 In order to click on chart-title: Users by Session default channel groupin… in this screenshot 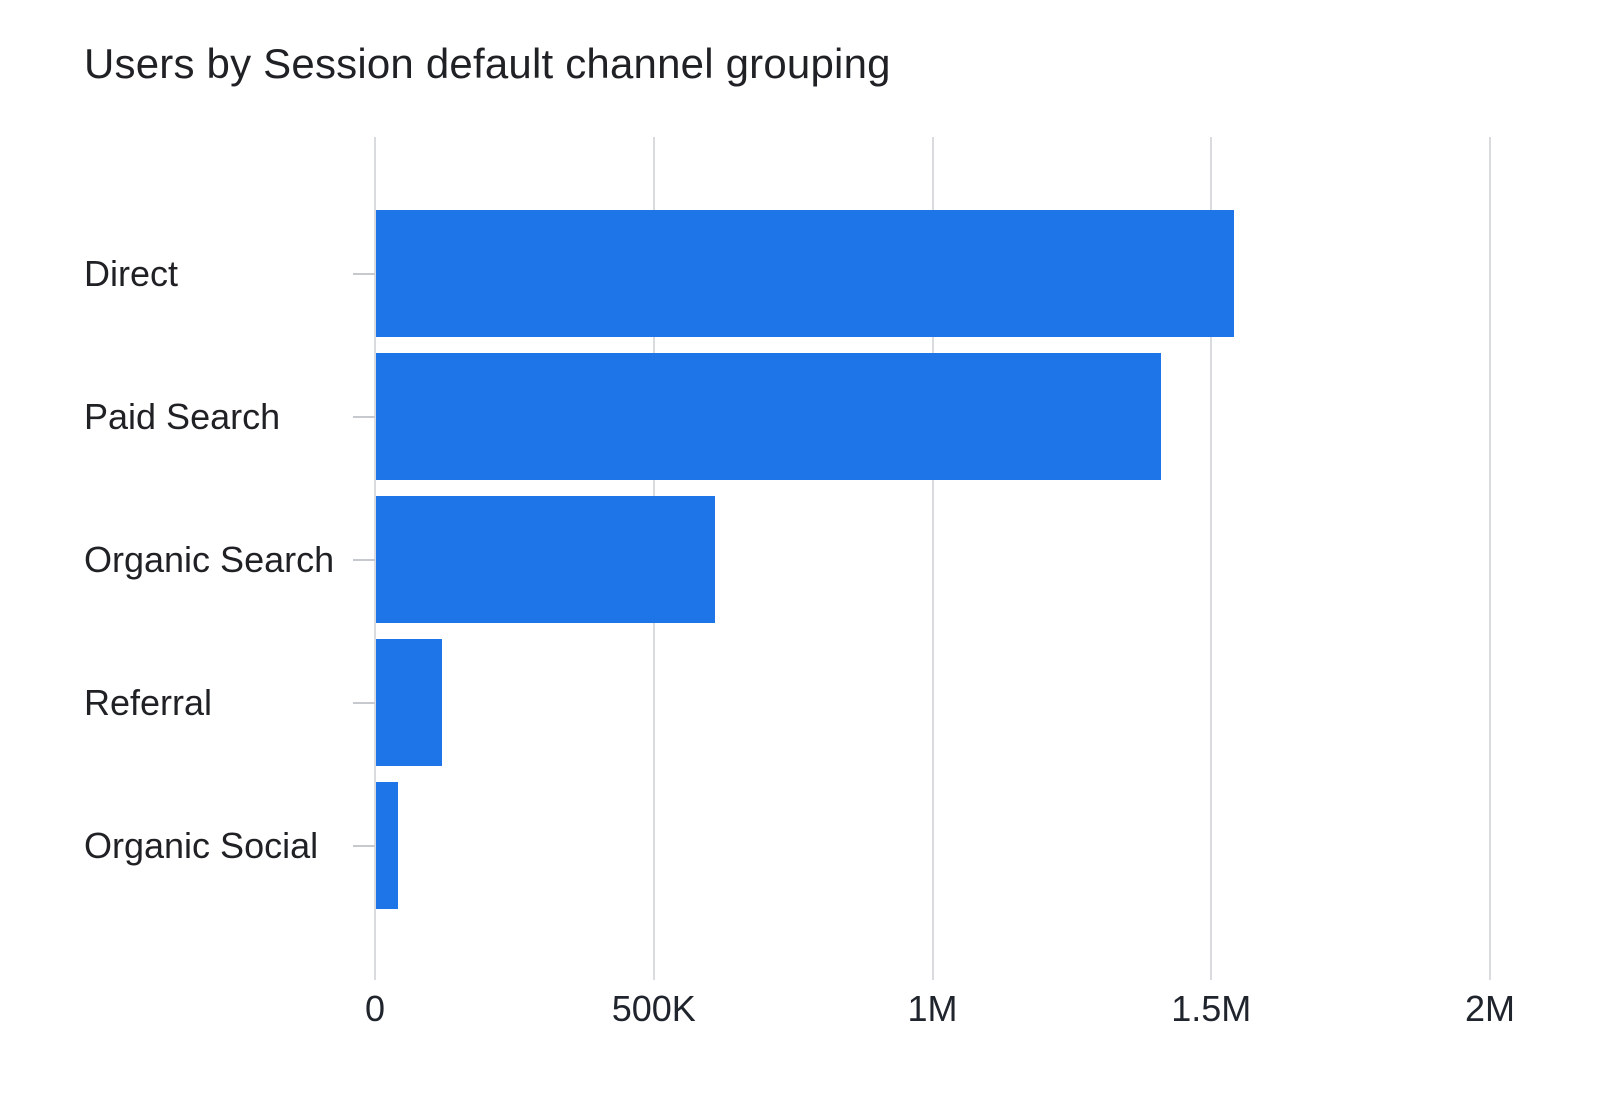, I will do `click(487, 63)`.